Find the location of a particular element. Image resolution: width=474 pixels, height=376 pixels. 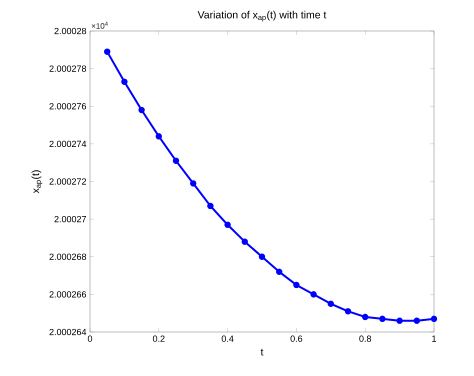

y-tick-label: 2.000274 is located at coordinates (68, 144).